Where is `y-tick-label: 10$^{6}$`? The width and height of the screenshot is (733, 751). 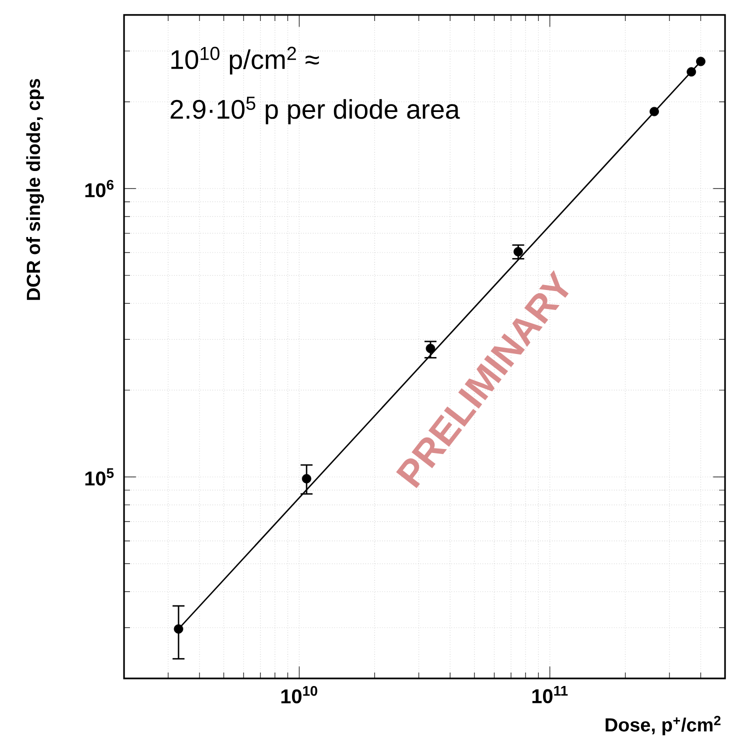 y-tick-label: 10$^{6}$ is located at coordinates (99, 189).